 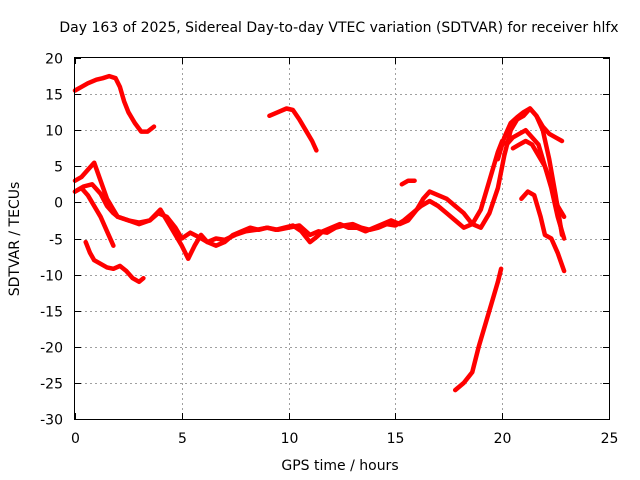 What do you see at coordinates (396, 439) in the screenshot?
I see `x-tick-label: 15` at bounding box center [396, 439].